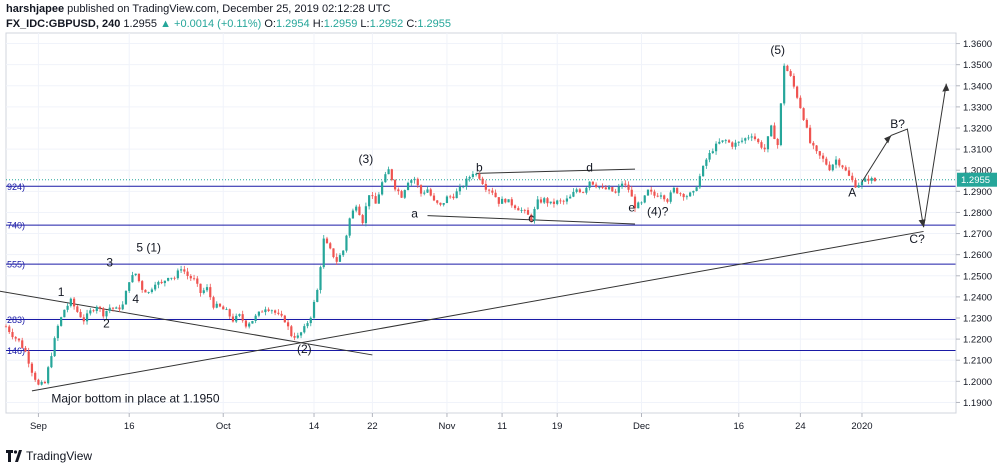  What do you see at coordinates (63, 24) in the screenshot?
I see `symbol-label: FX_IDC:GBPUSD, 240` at bounding box center [63, 24].